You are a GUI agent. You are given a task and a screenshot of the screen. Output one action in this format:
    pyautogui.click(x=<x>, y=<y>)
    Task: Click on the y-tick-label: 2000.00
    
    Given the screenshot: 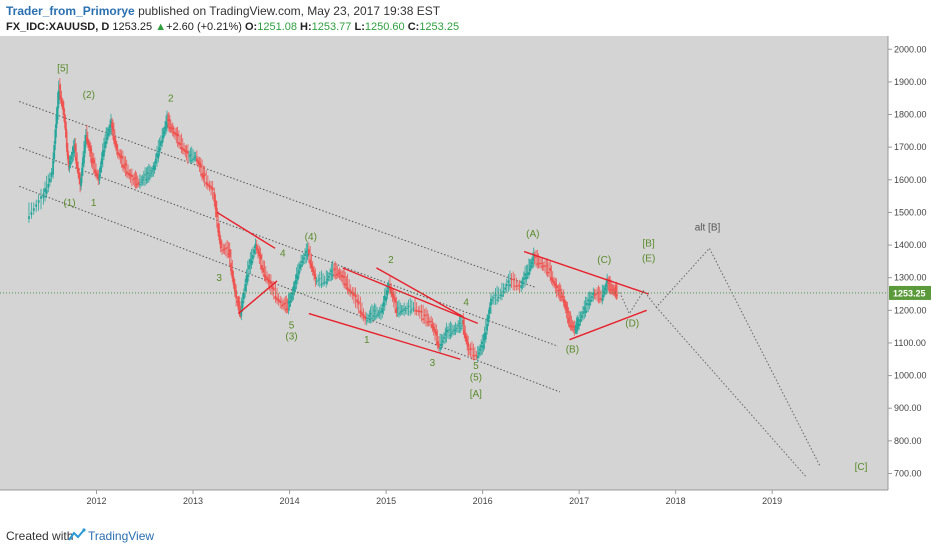 What is the action you would take?
    pyautogui.click(x=910, y=49)
    